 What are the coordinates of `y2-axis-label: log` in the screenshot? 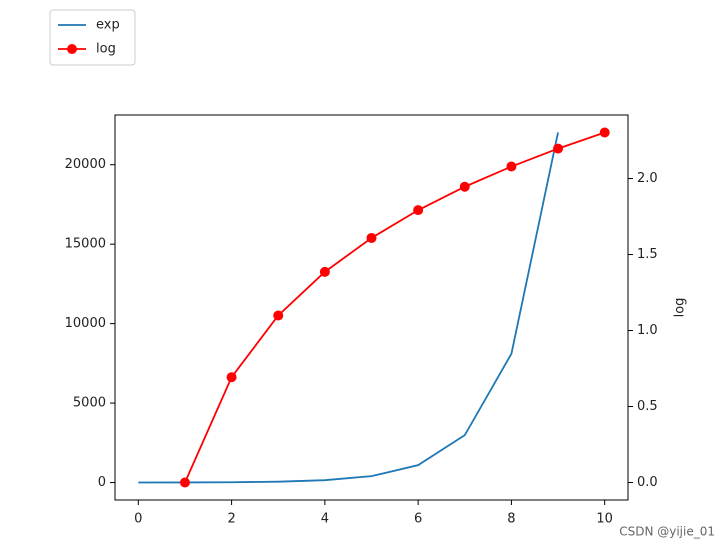 It's located at (680, 308).